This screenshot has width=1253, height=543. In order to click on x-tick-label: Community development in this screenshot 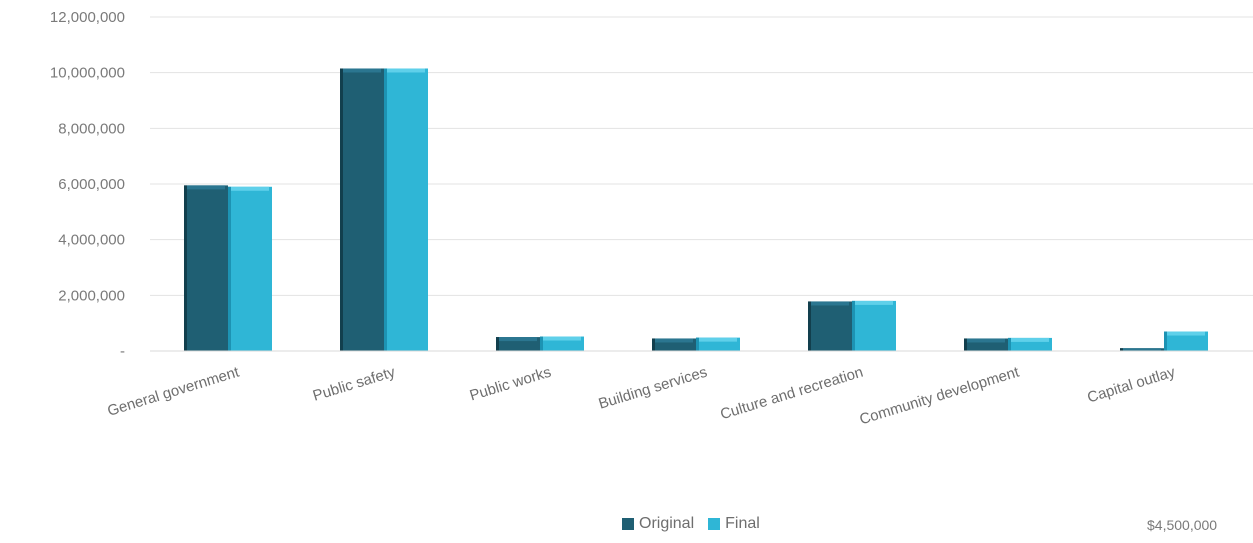, I will do `click(940, 395)`.